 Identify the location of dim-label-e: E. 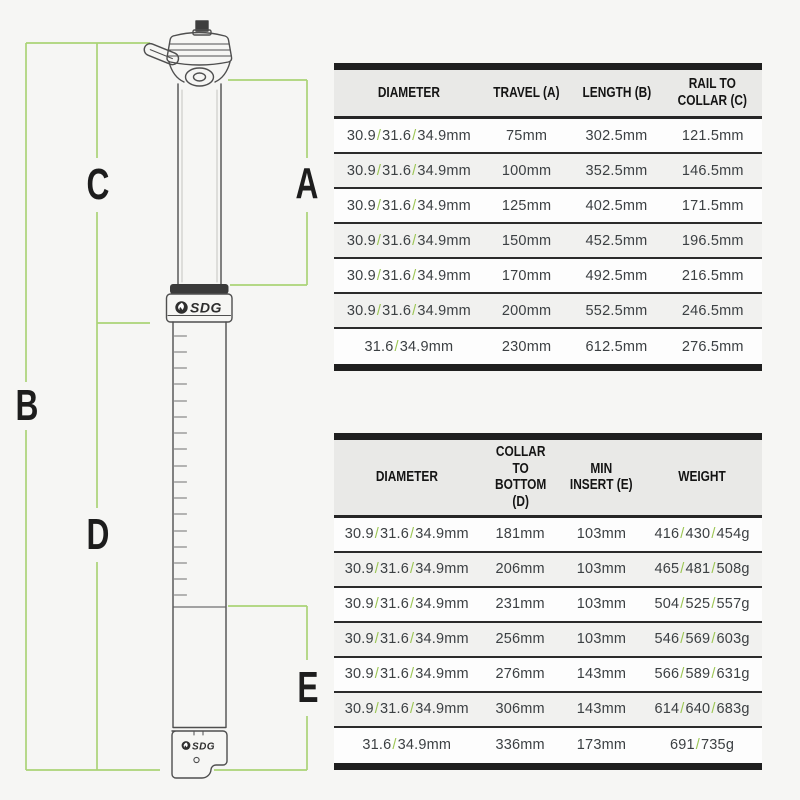
(308, 687).